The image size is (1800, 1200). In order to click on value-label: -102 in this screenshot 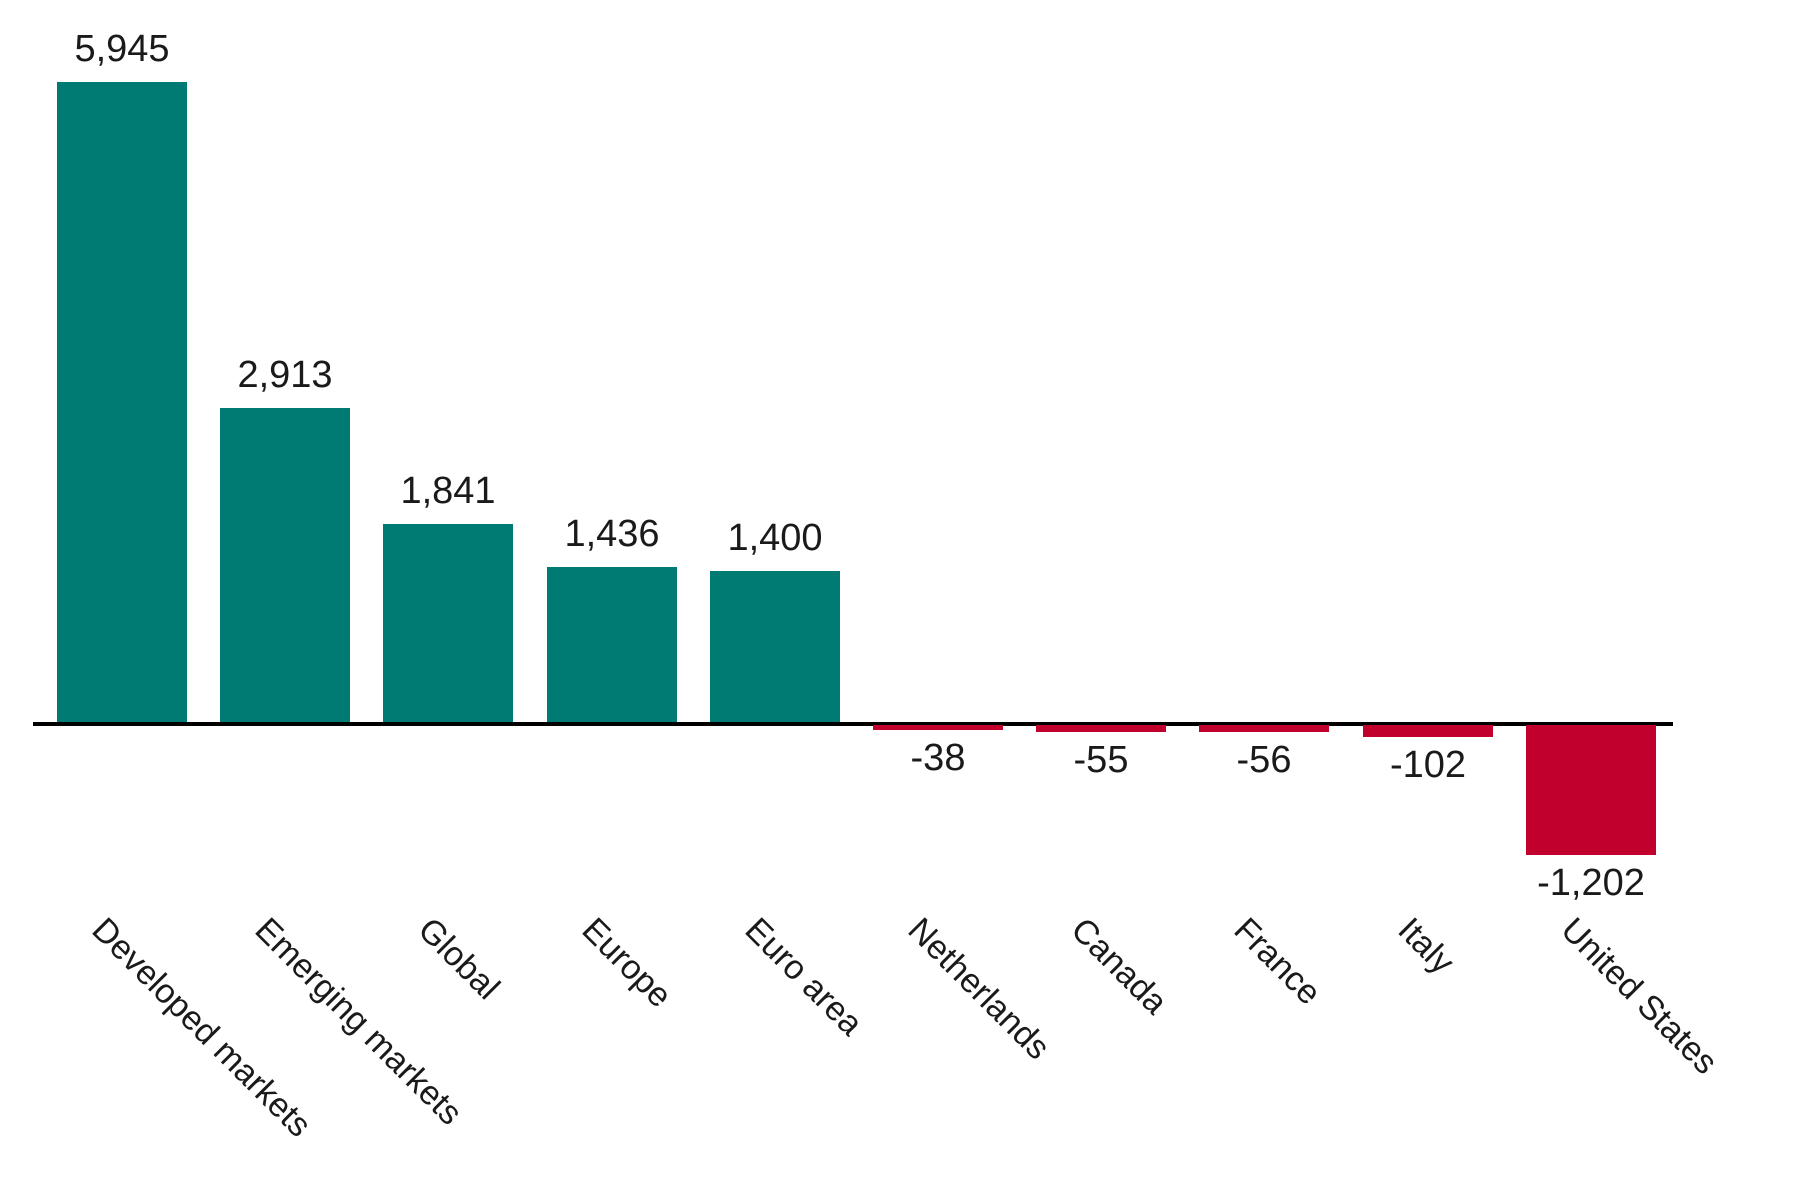, I will do `click(1428, 765)`.